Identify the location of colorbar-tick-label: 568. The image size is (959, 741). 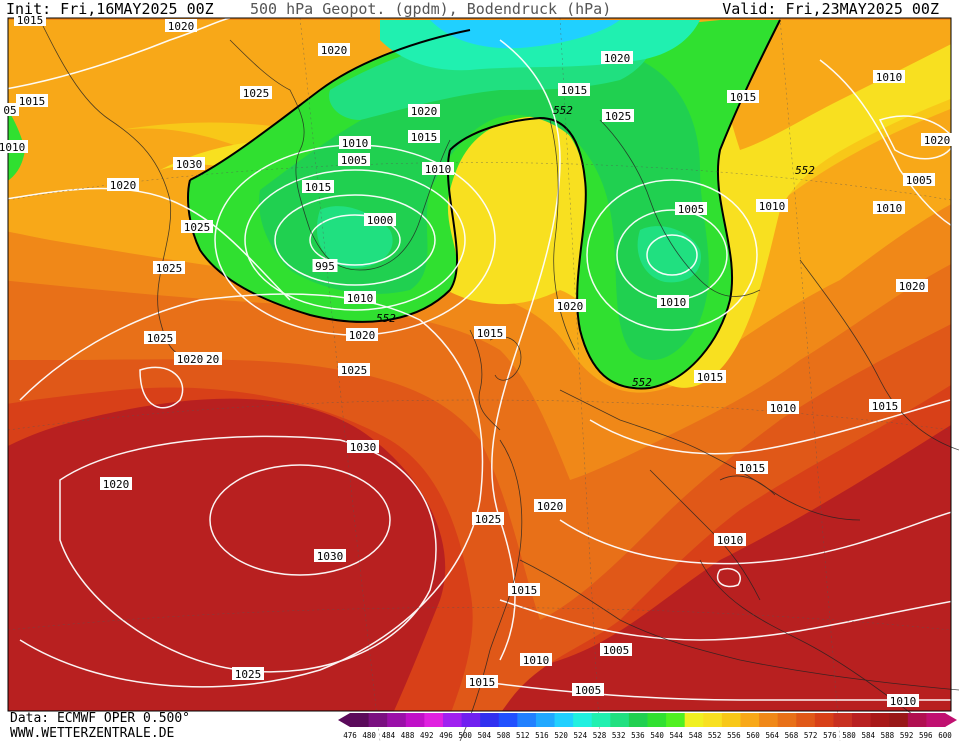
(792, 735).